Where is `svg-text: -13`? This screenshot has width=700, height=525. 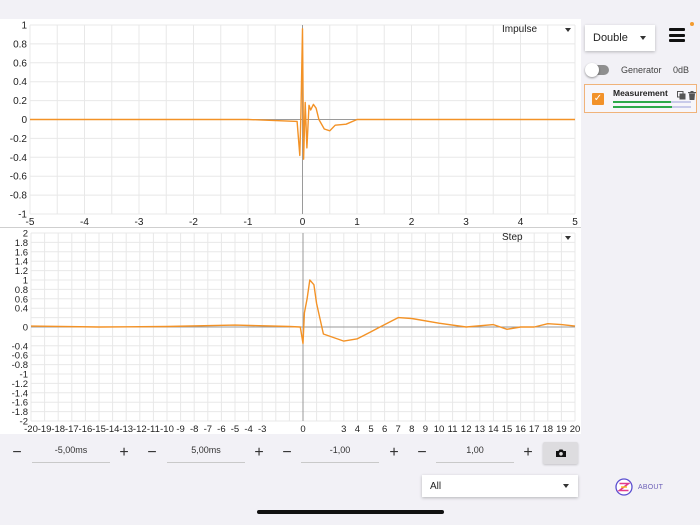 svg-text: -13 is located at coordinates (126, 429).